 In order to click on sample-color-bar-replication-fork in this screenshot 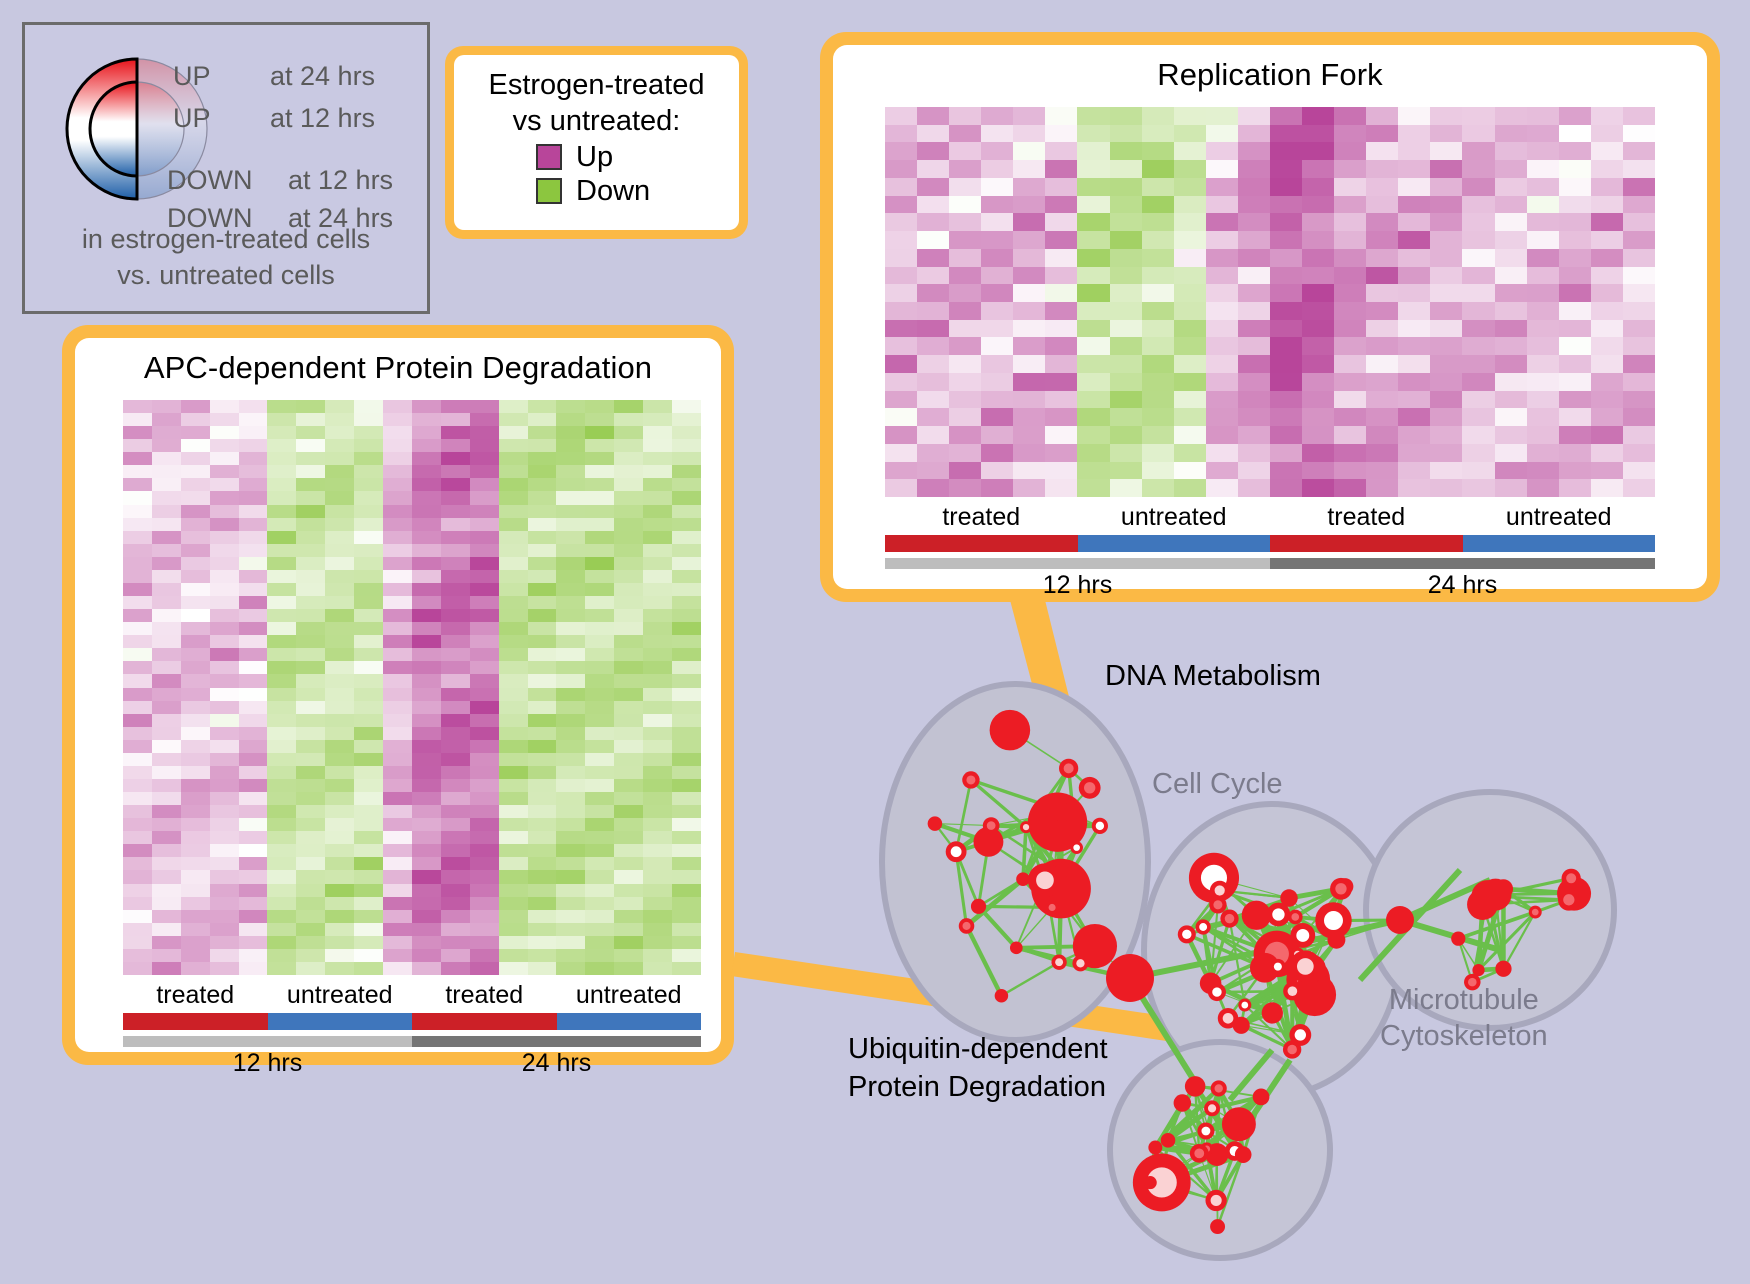, I will do `click(1270, 543)`.